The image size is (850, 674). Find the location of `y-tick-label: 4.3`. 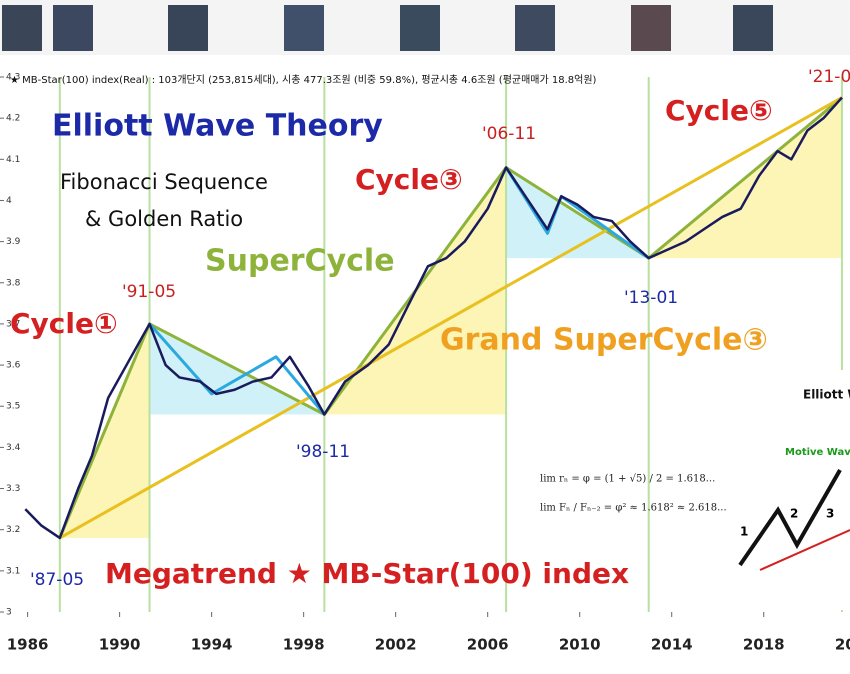

y-tick-label: 4.3 is located at coordinates (13, 78).